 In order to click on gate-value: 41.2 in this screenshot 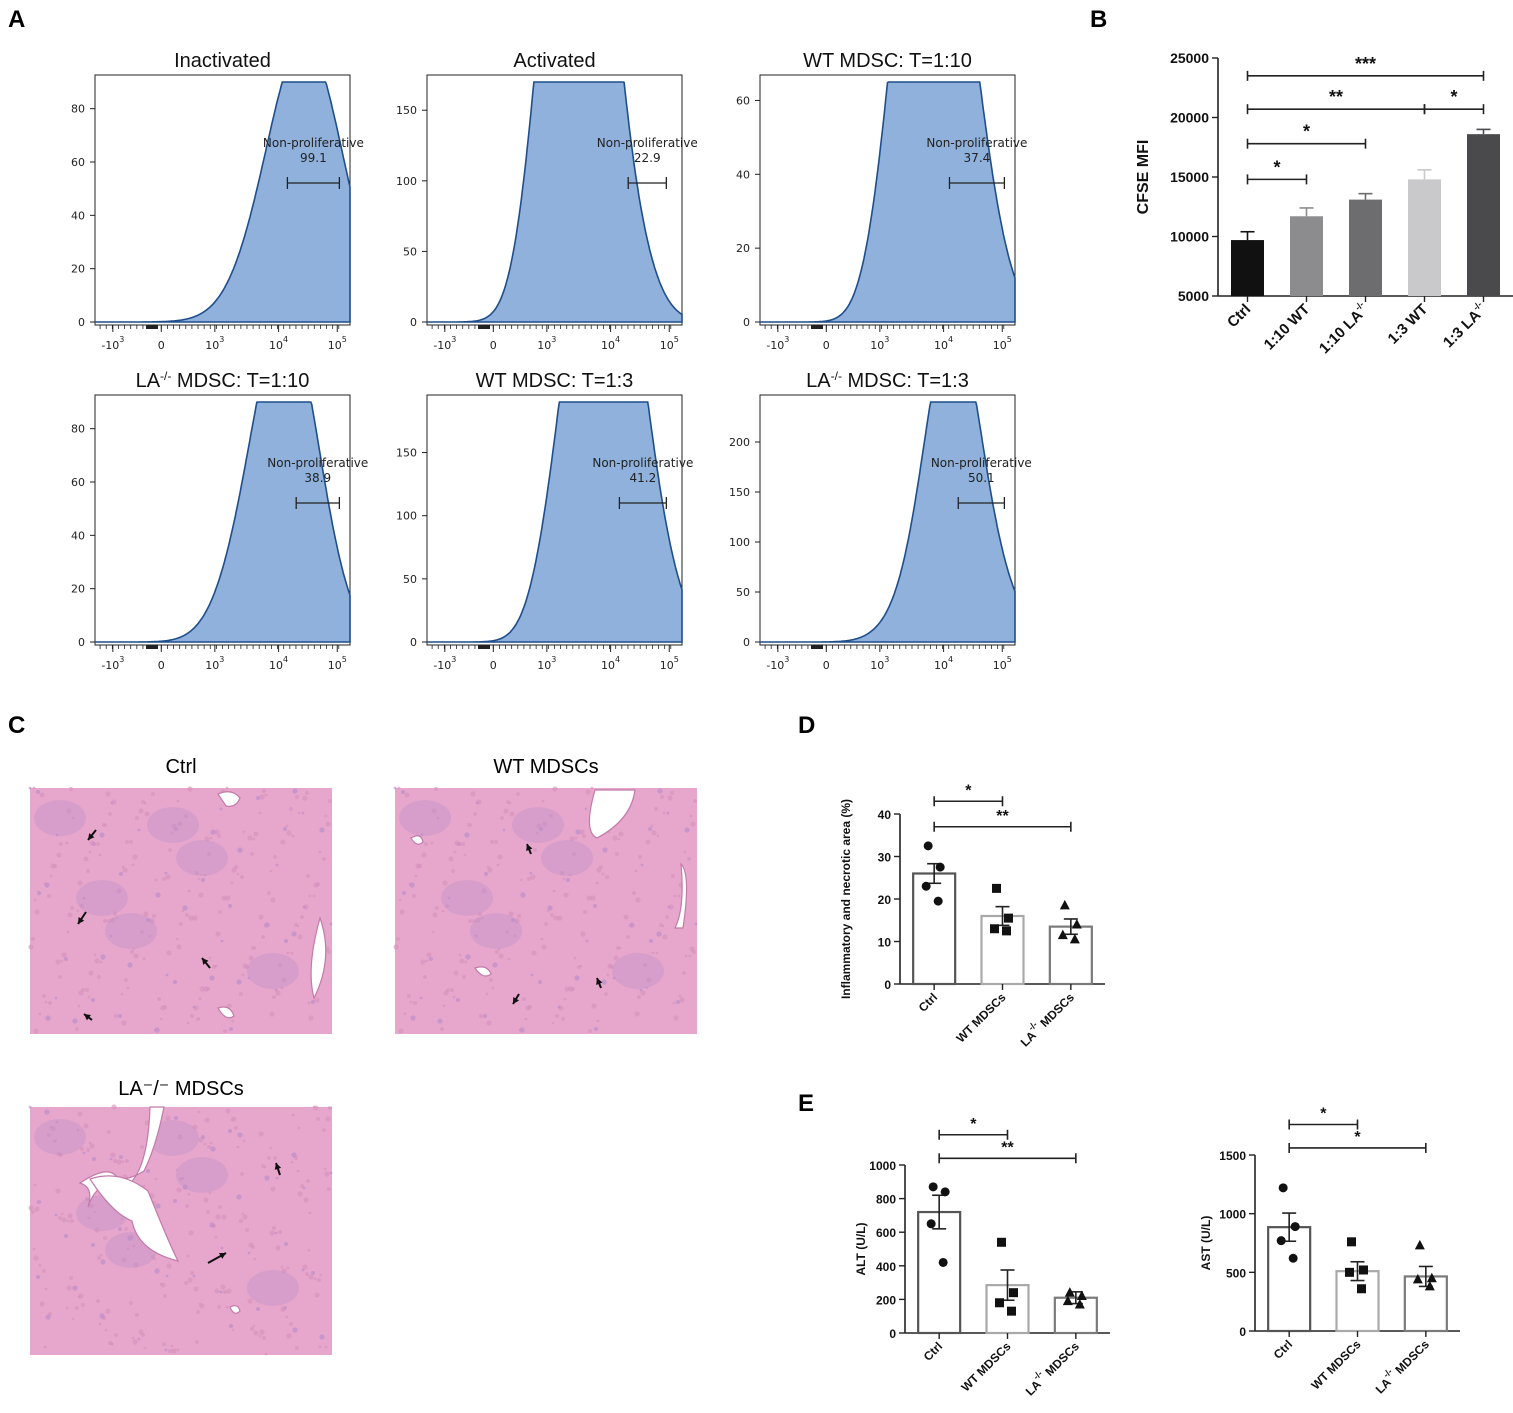, I will do `click(642, 478)`.